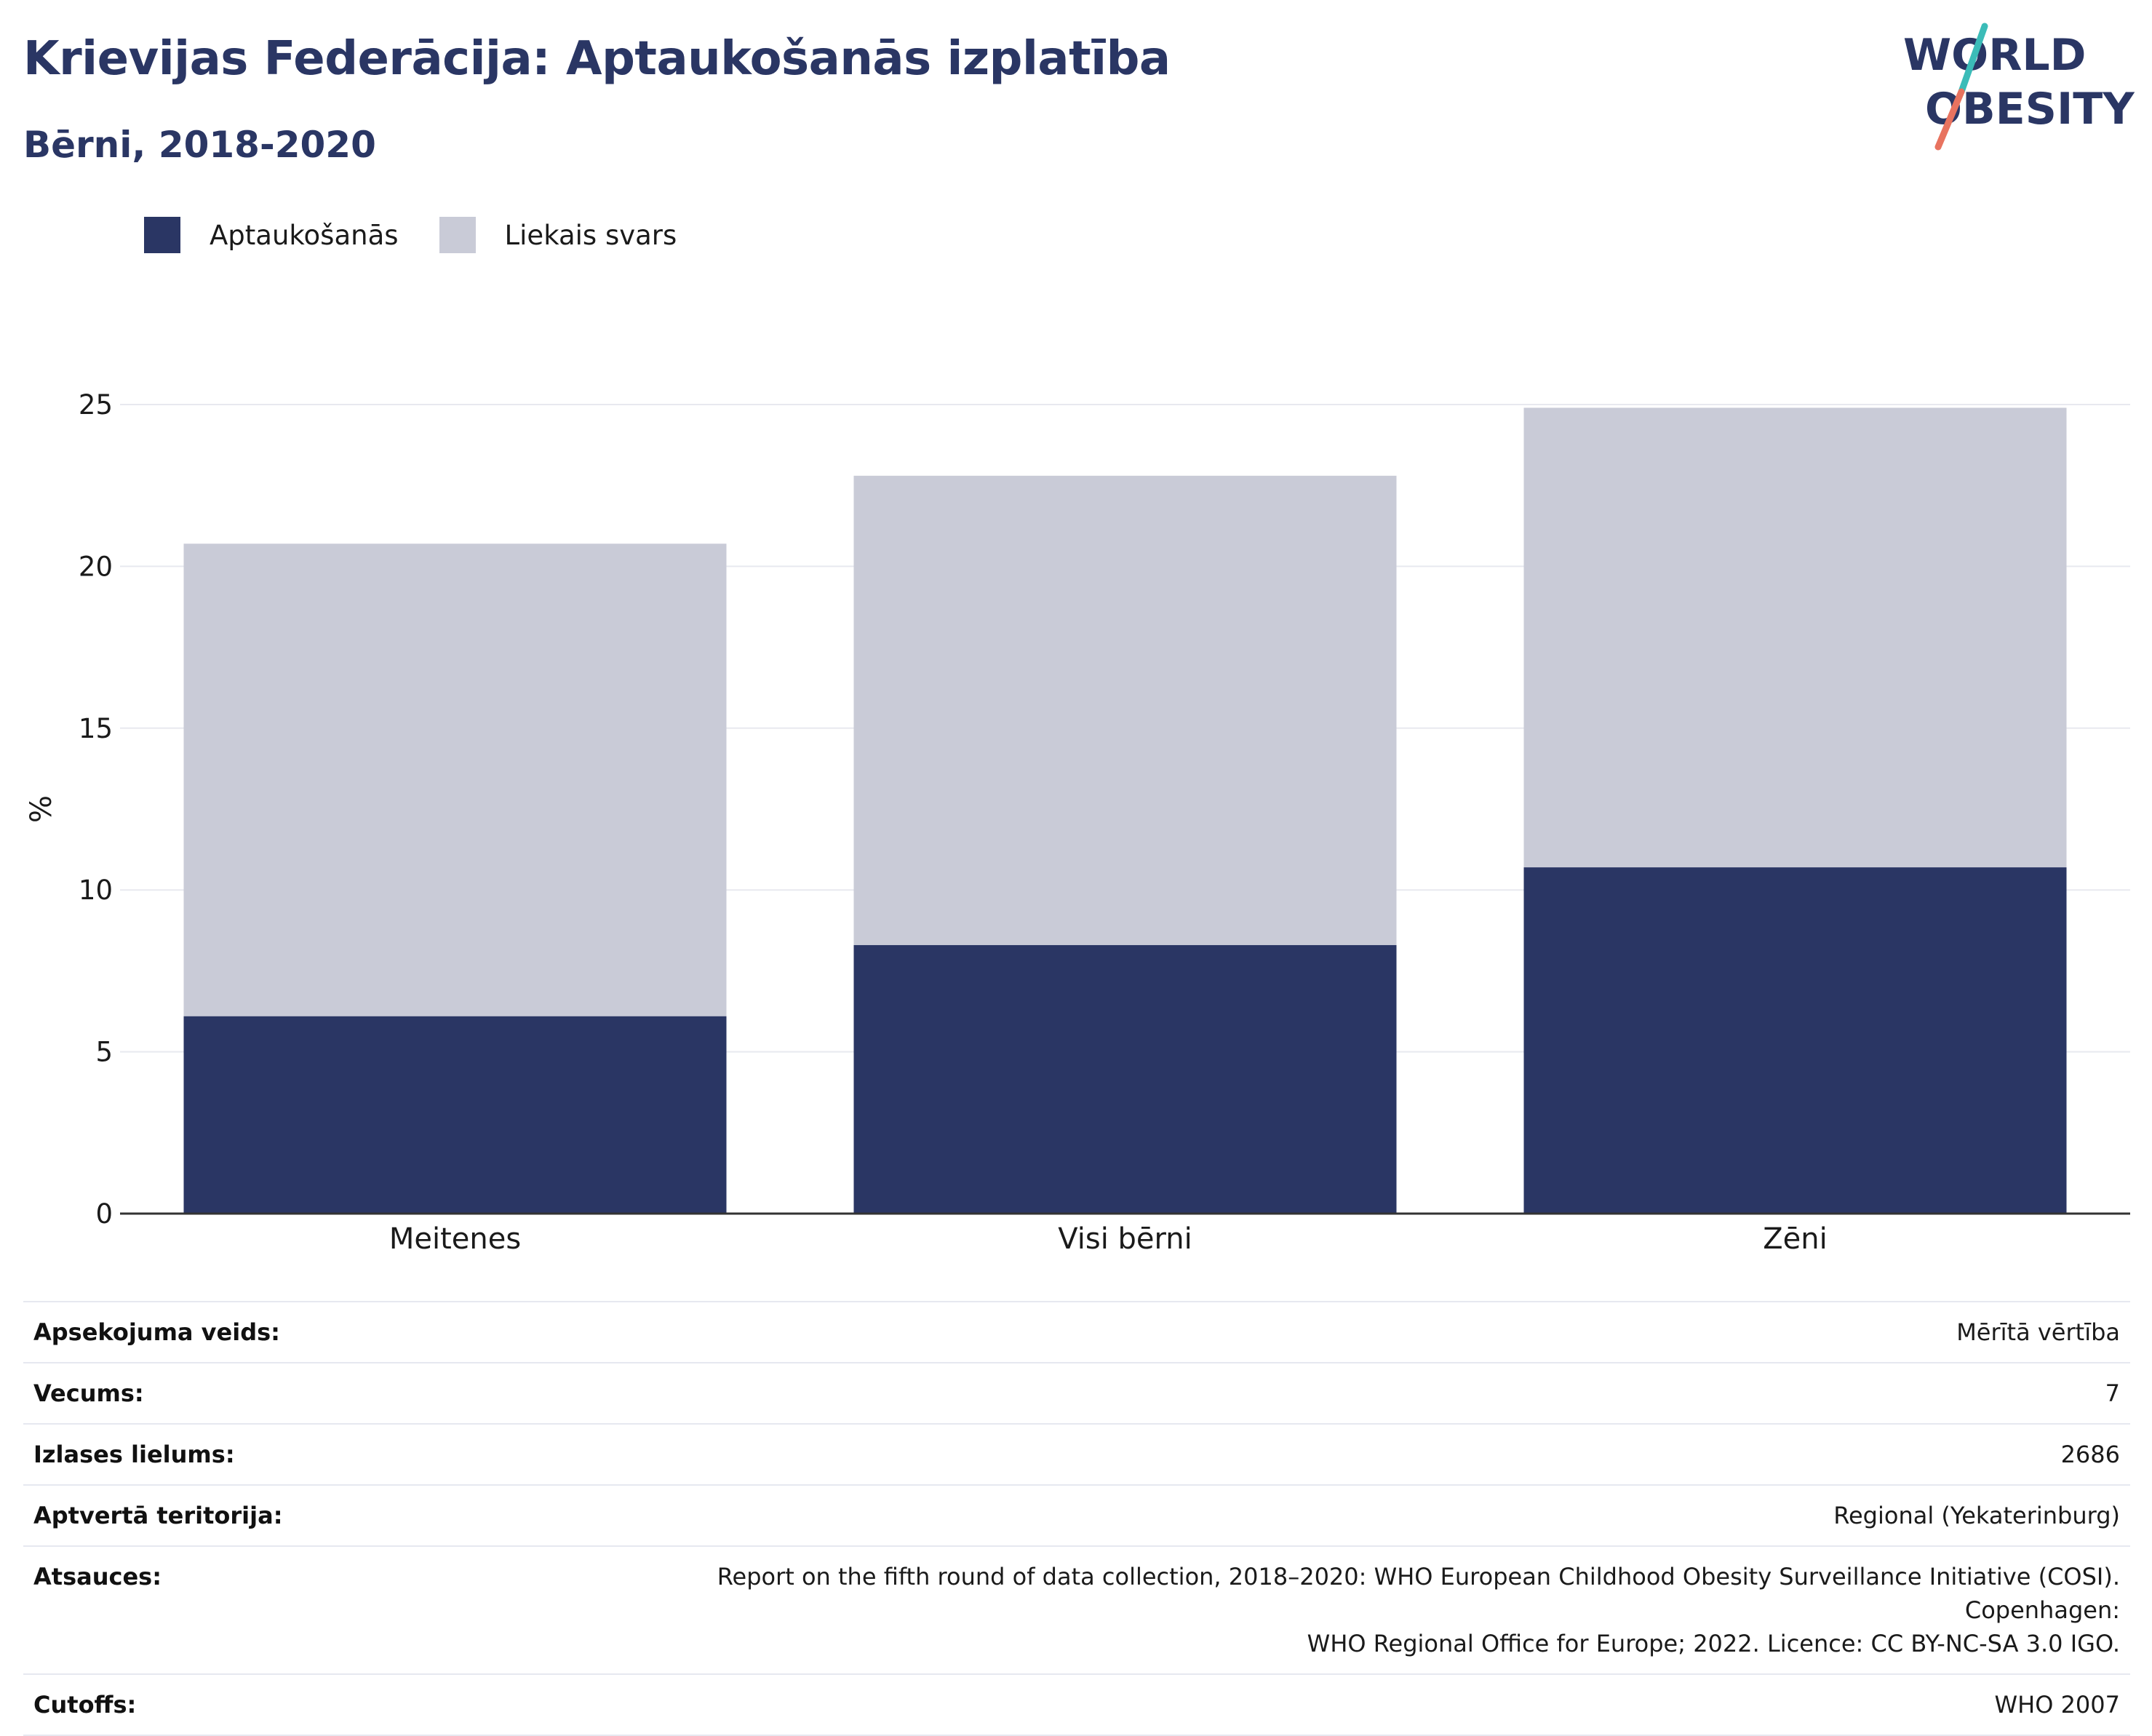 This screenshot has height=1736, width=2152. Describe the element at coordinates (96, 405) in the screenshot. I see `y-tick-label: 25` at that location.